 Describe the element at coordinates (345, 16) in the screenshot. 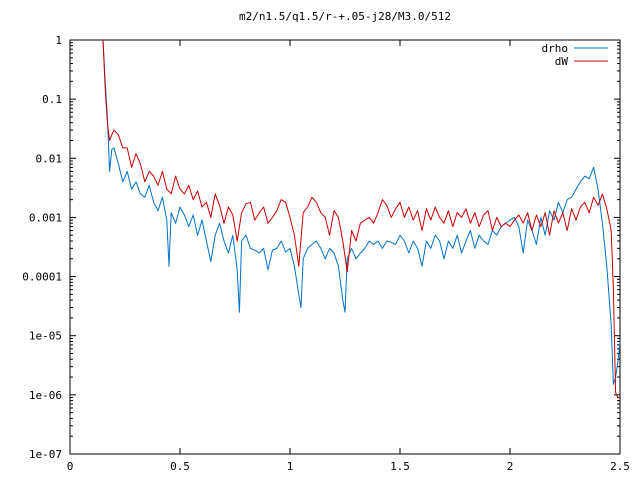

I see `chart-title: m2/n1.5/q1.5/r-+.05-j28/M3.0/512` at that location.